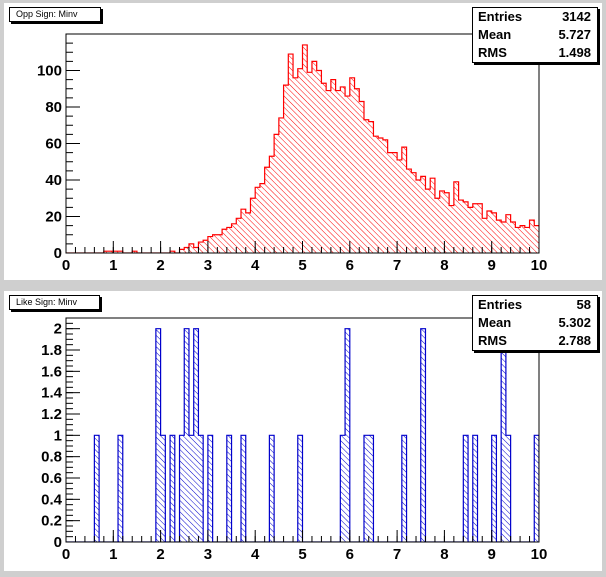 Image resolution: width=606 pixels, height=577 pixels. Describe the element at coordinates (113, 554) in the screenshot. I see `x-tick-label: 1` at that location.